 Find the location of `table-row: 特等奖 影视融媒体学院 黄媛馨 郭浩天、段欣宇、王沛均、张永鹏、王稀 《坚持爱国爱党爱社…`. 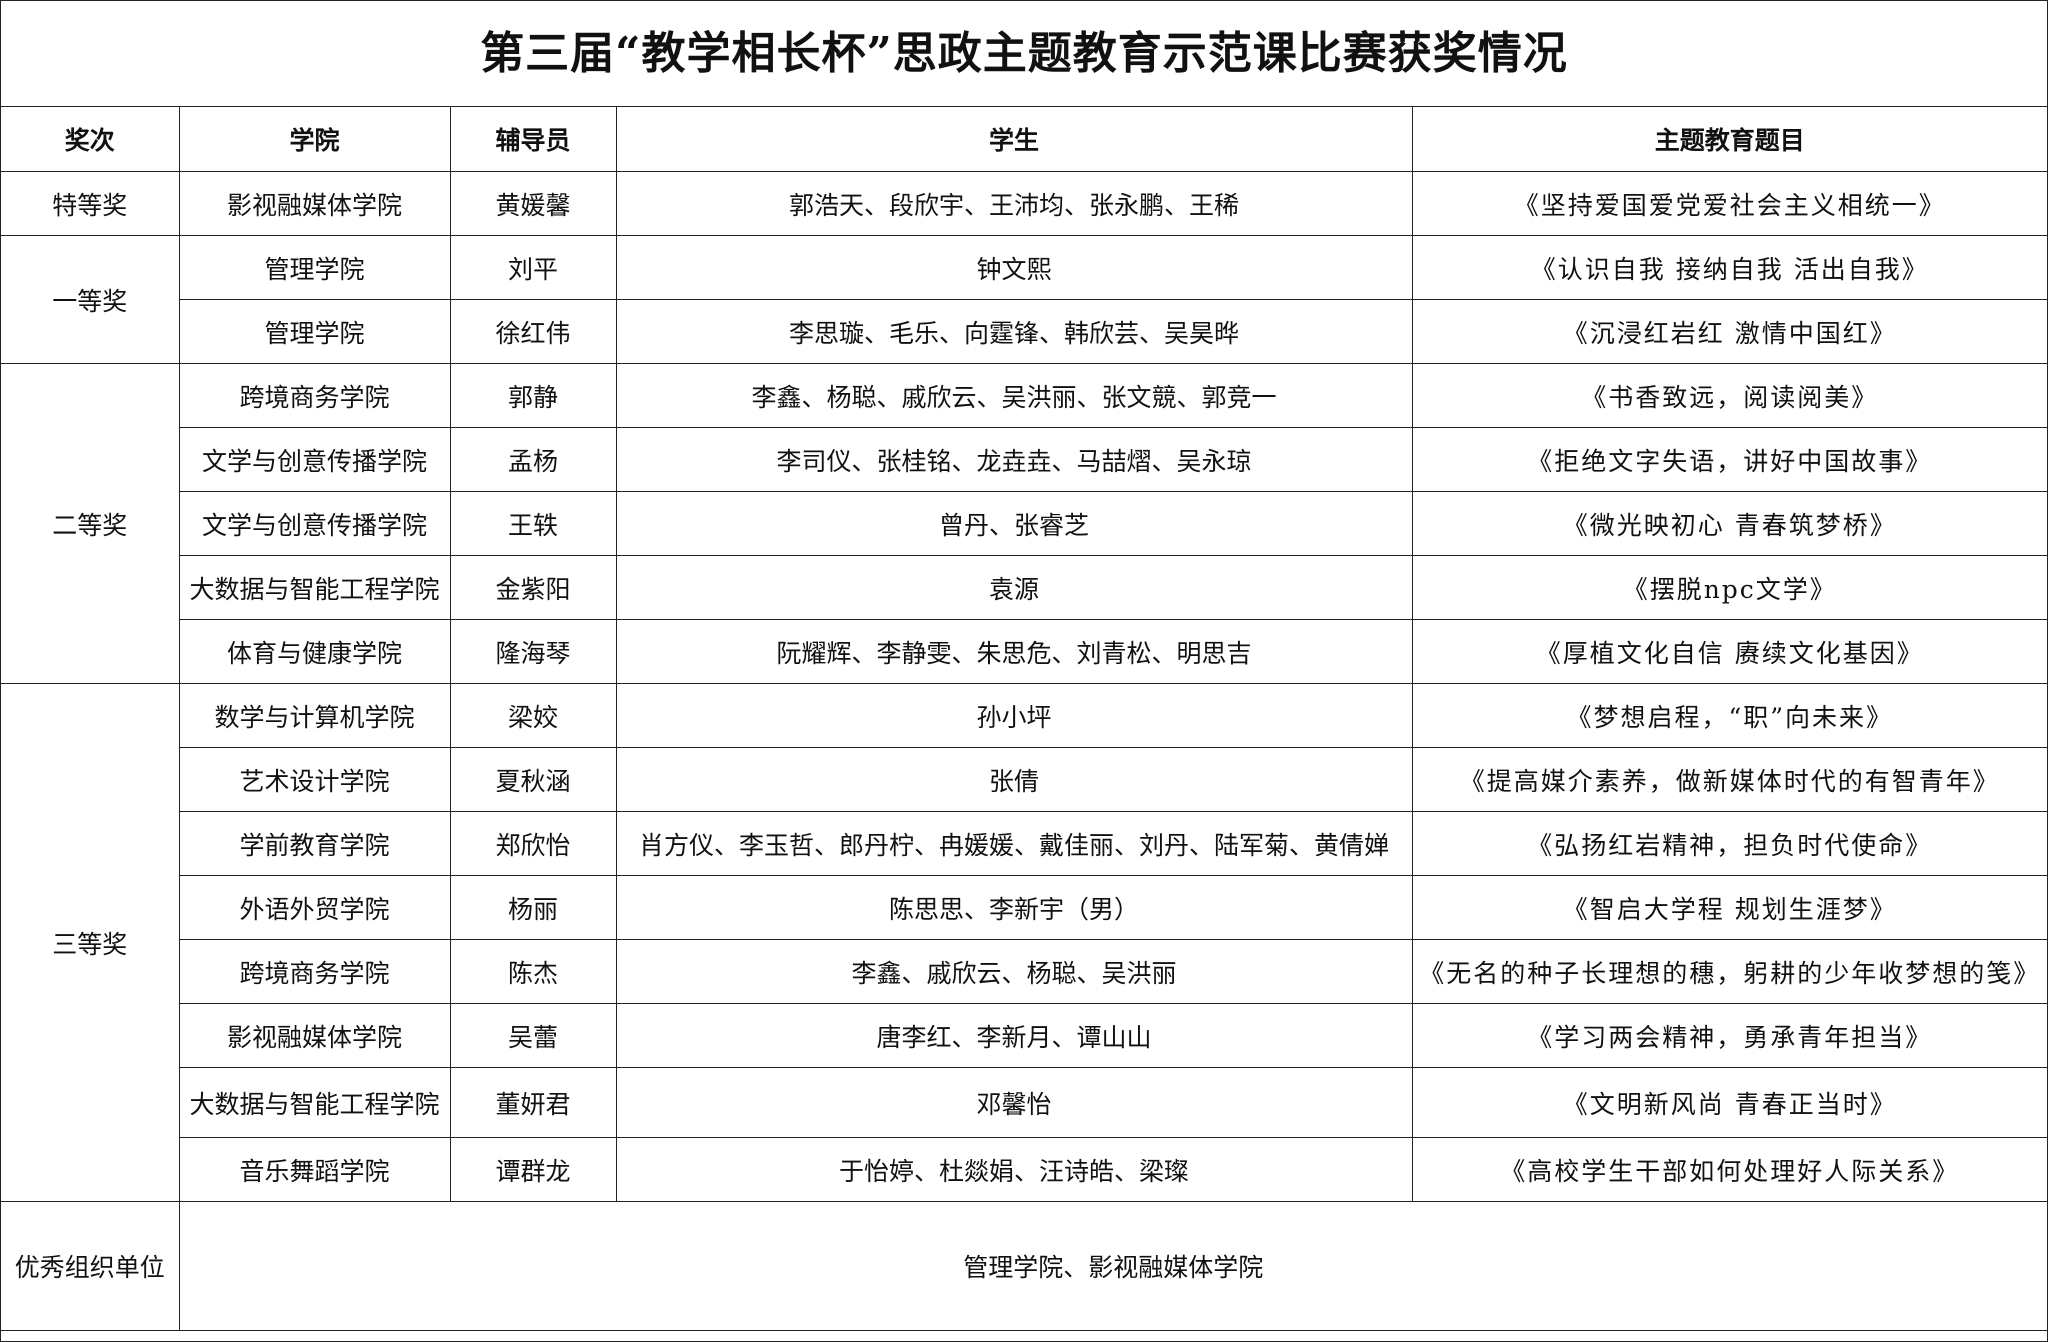

table-row: 特等奖 影视融媒体学院 黄媛馨 郭浩天、段欣宇、王沛均、张永鹏、王稀 《坚持爱国爱党爱社… is located at coordinates (1024, 203).